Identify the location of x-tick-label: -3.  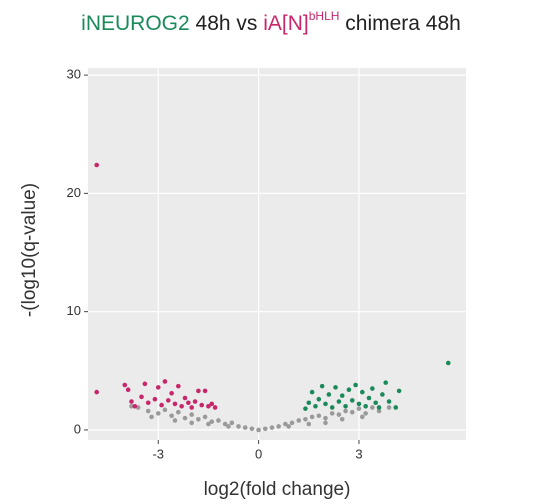
(158, 453).